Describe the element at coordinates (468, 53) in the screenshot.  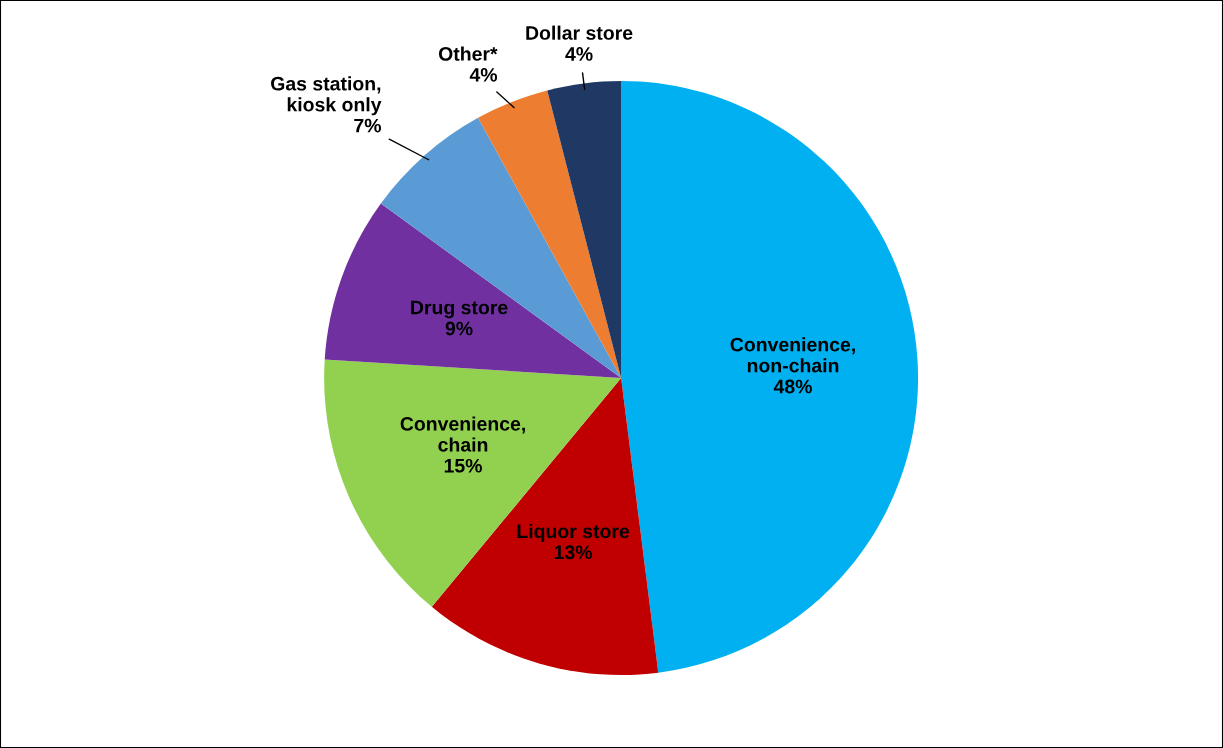
I see `slice-label: Other*` at that location.